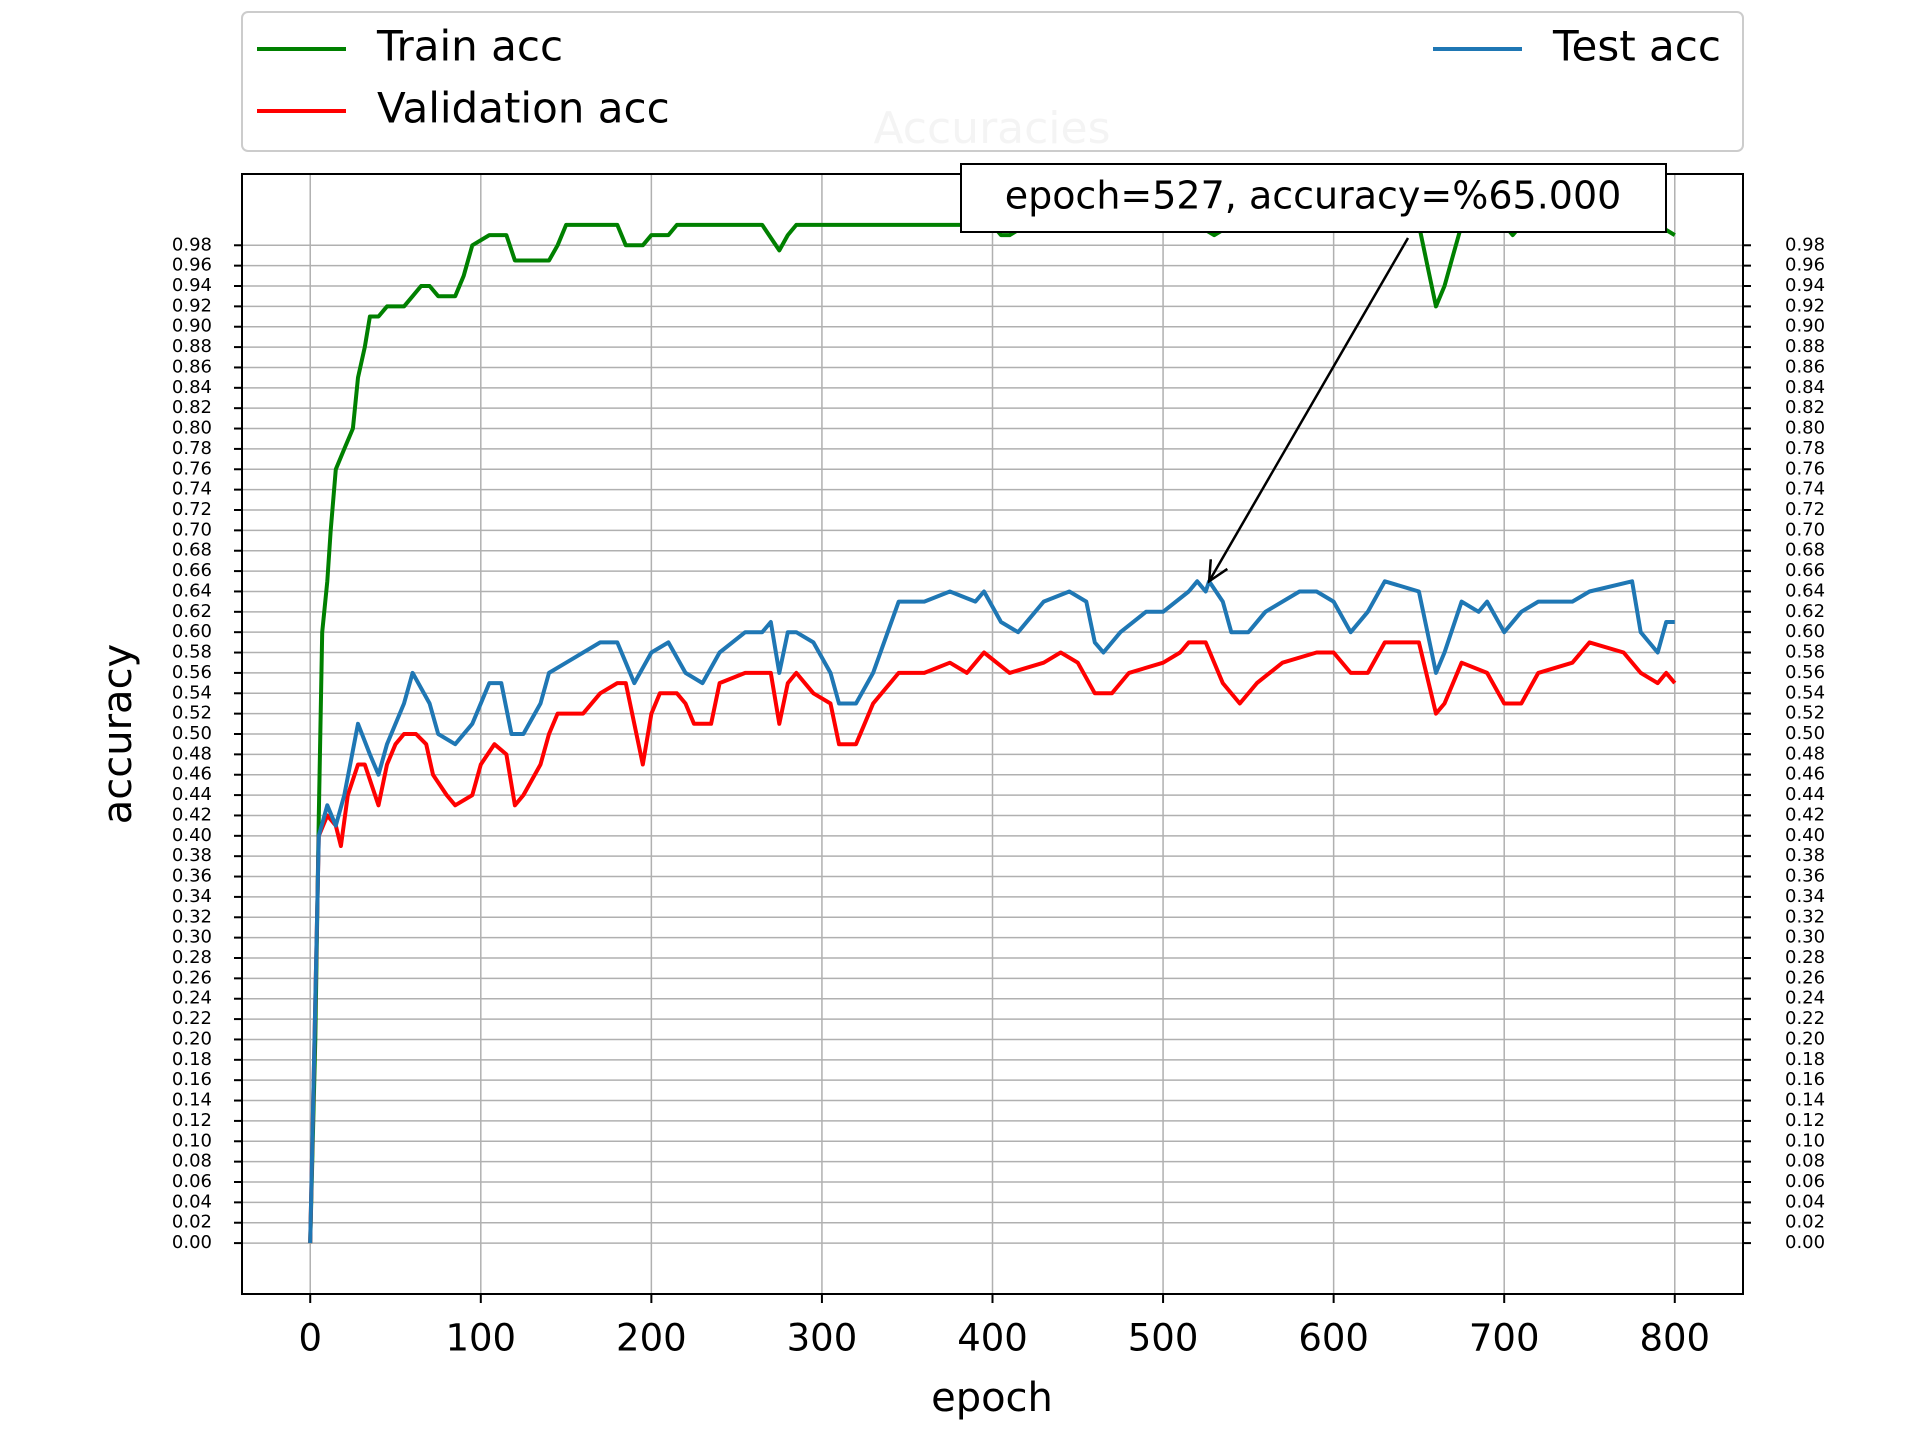 The width and height of the screenshot is (1920, 1440). I want to click on y-tick-label: 0.98, so click(192, 244).